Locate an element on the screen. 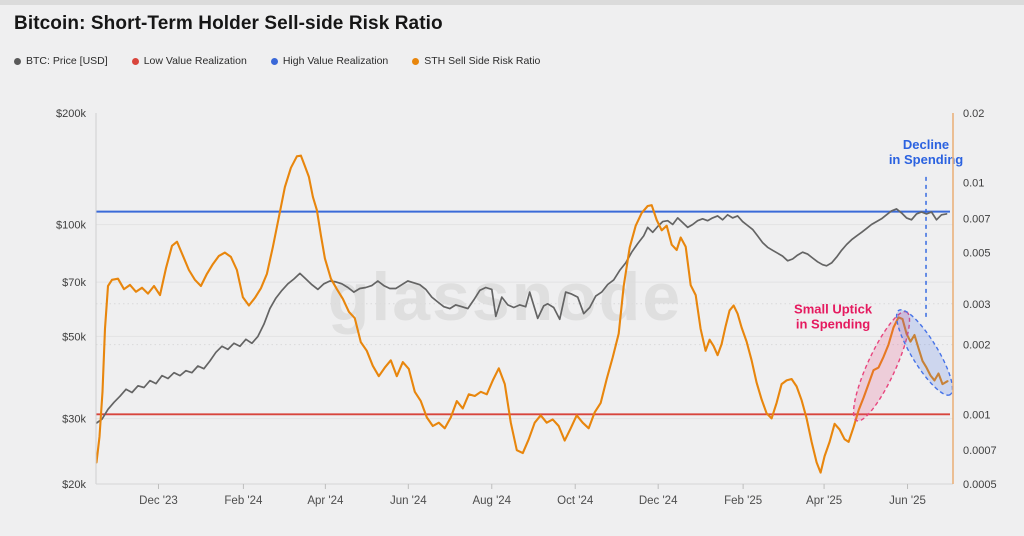 The width and height of the screenshot is (1024, 536). decline-ellipse is located at coordinates (924, 352).